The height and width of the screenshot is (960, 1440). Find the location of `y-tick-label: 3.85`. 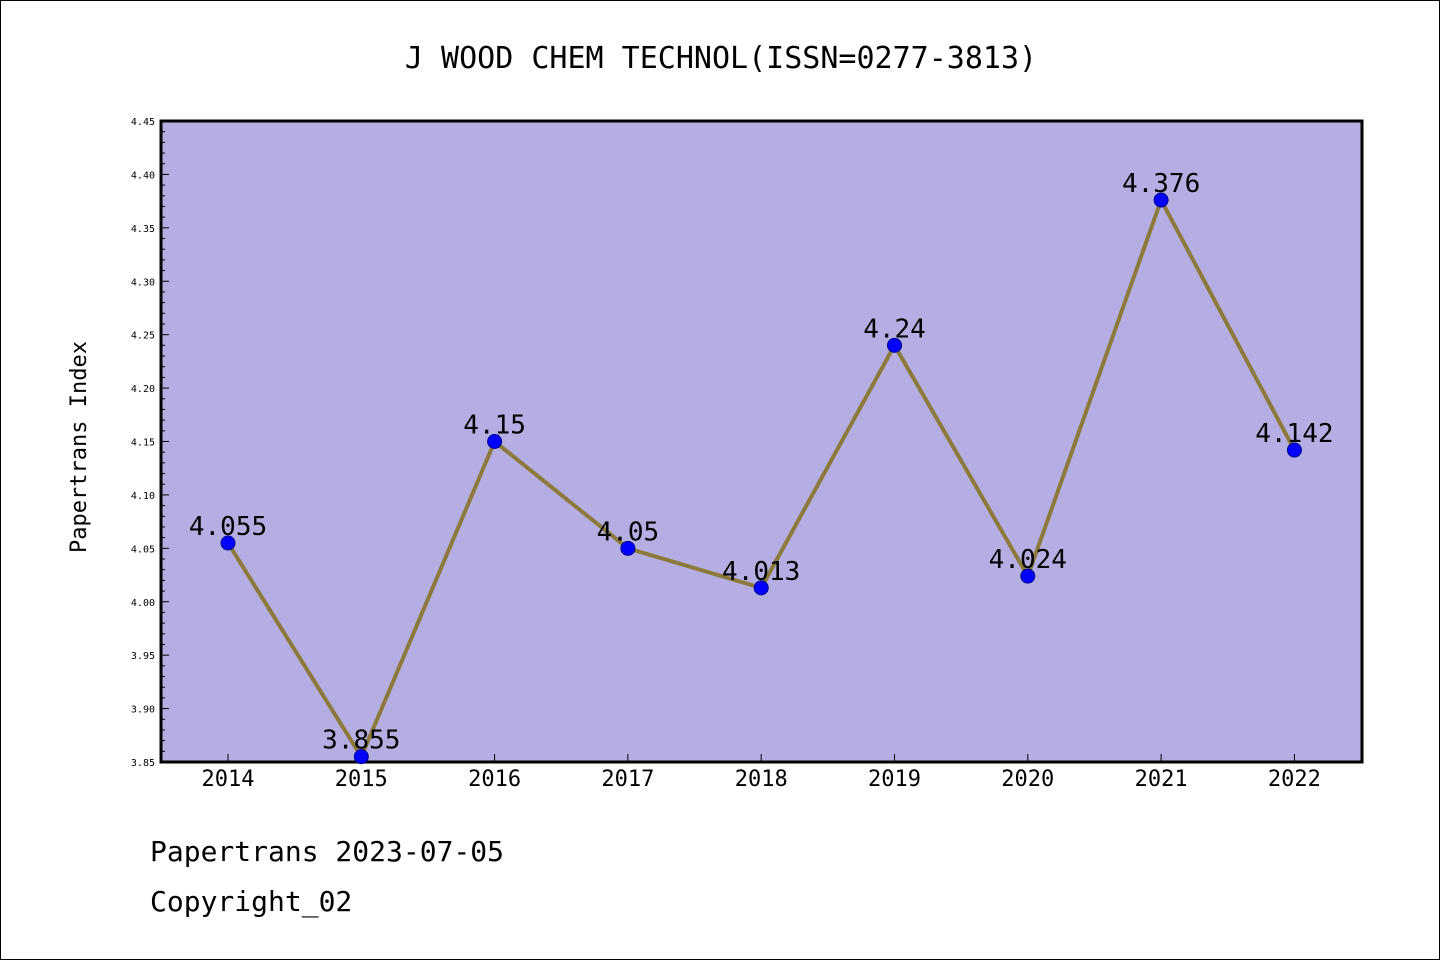

y-tick-label: 3.85 is located at coordinates (143, 763).